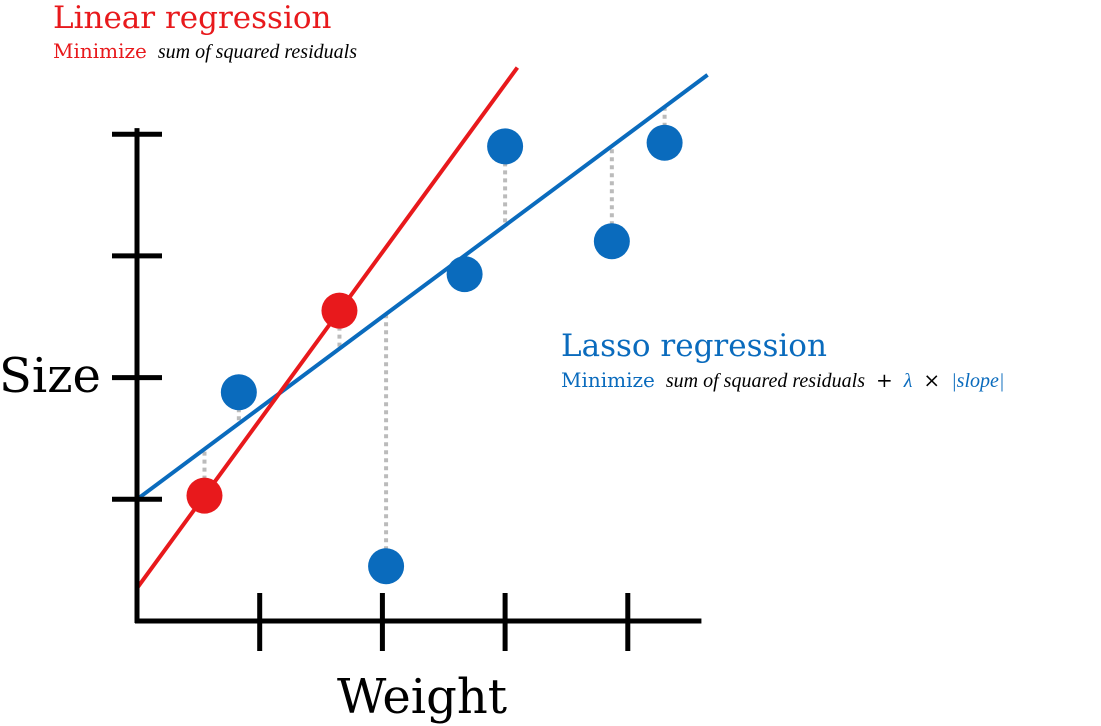 The width and height of the screenshot is (1101, 726). What do you see at coordinates (422, 697) in the screenshot?
I see `x-axis-label: Weight` at bounding box center [422, 697].